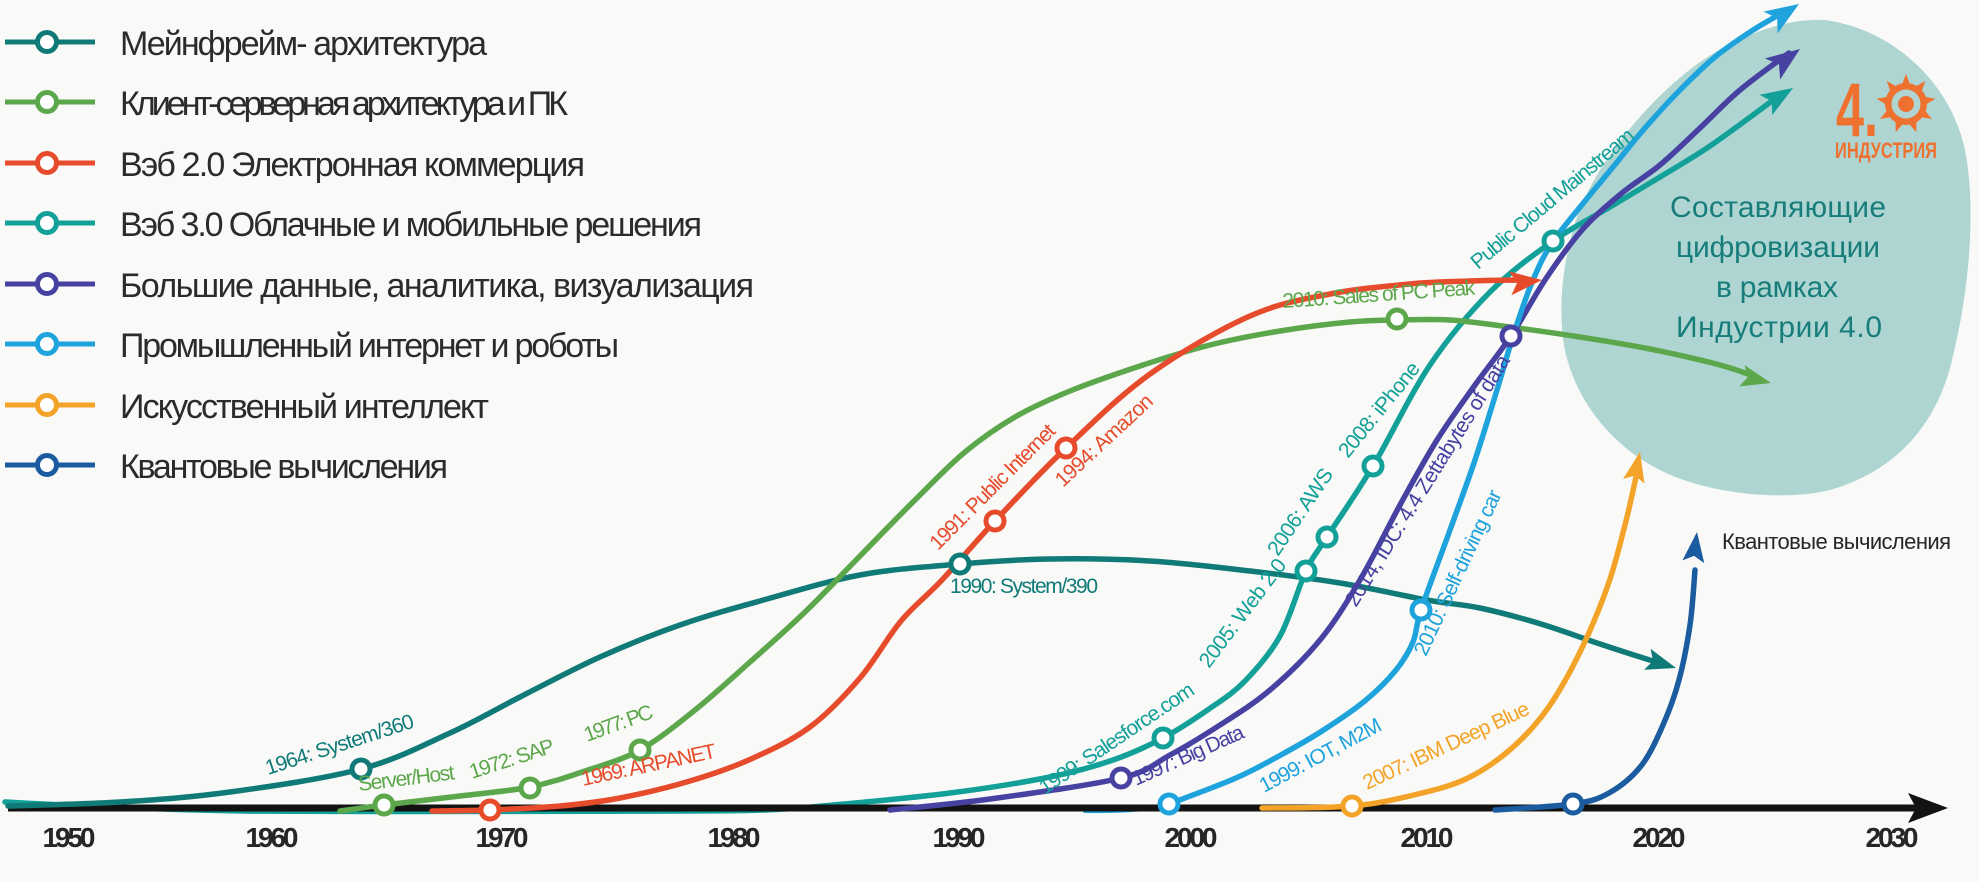  What do you see at coordinates (272, 837) in the screenshot?
I see `svg-text: 1960` at bounding box center [272, 837].